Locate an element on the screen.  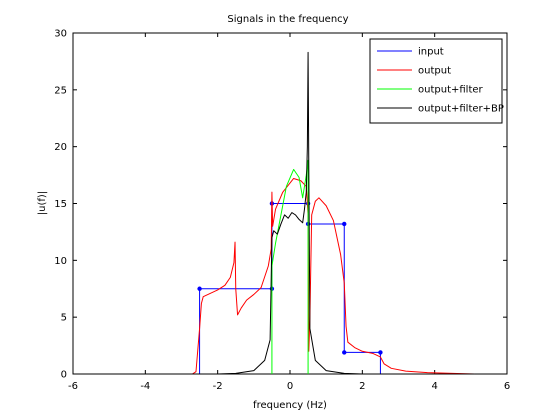
x-tick-label: 2 is located at coordinates (362, 386).